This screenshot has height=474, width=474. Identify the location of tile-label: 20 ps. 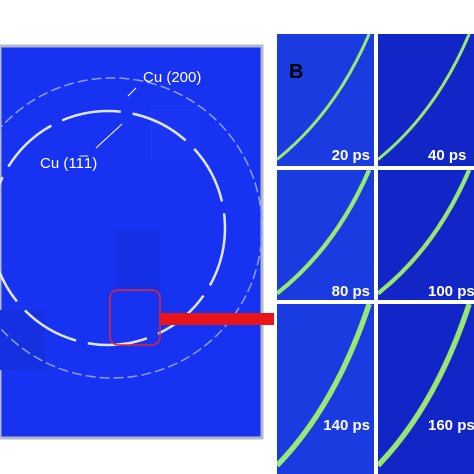
(351, 155).